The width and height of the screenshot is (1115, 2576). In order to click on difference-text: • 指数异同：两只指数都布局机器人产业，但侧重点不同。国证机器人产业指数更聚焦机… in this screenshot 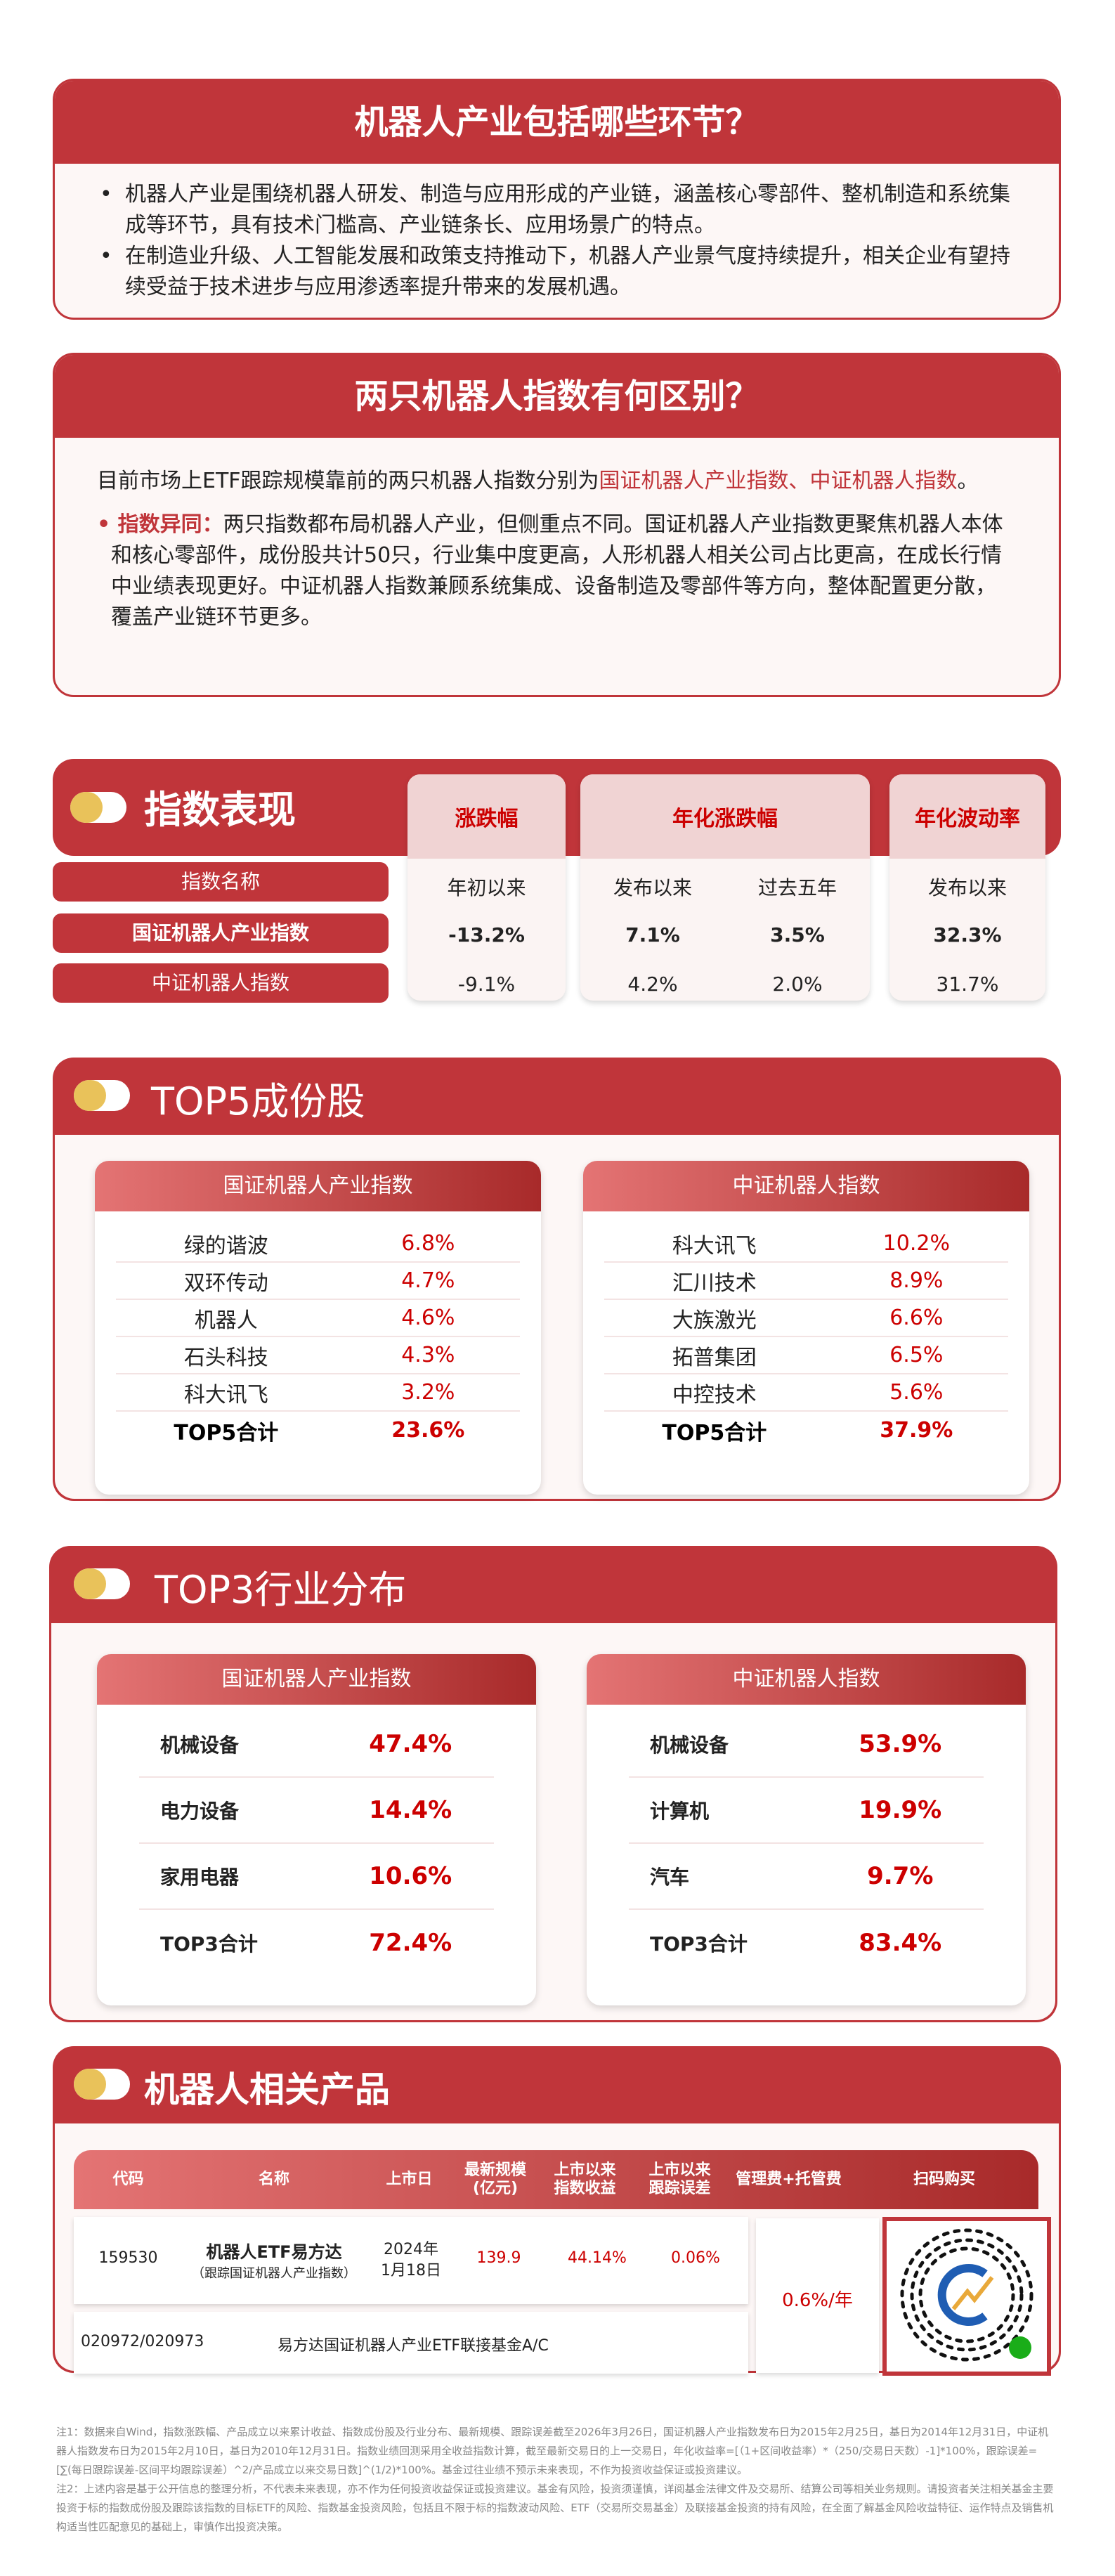, I will do `click(557, 565)`.